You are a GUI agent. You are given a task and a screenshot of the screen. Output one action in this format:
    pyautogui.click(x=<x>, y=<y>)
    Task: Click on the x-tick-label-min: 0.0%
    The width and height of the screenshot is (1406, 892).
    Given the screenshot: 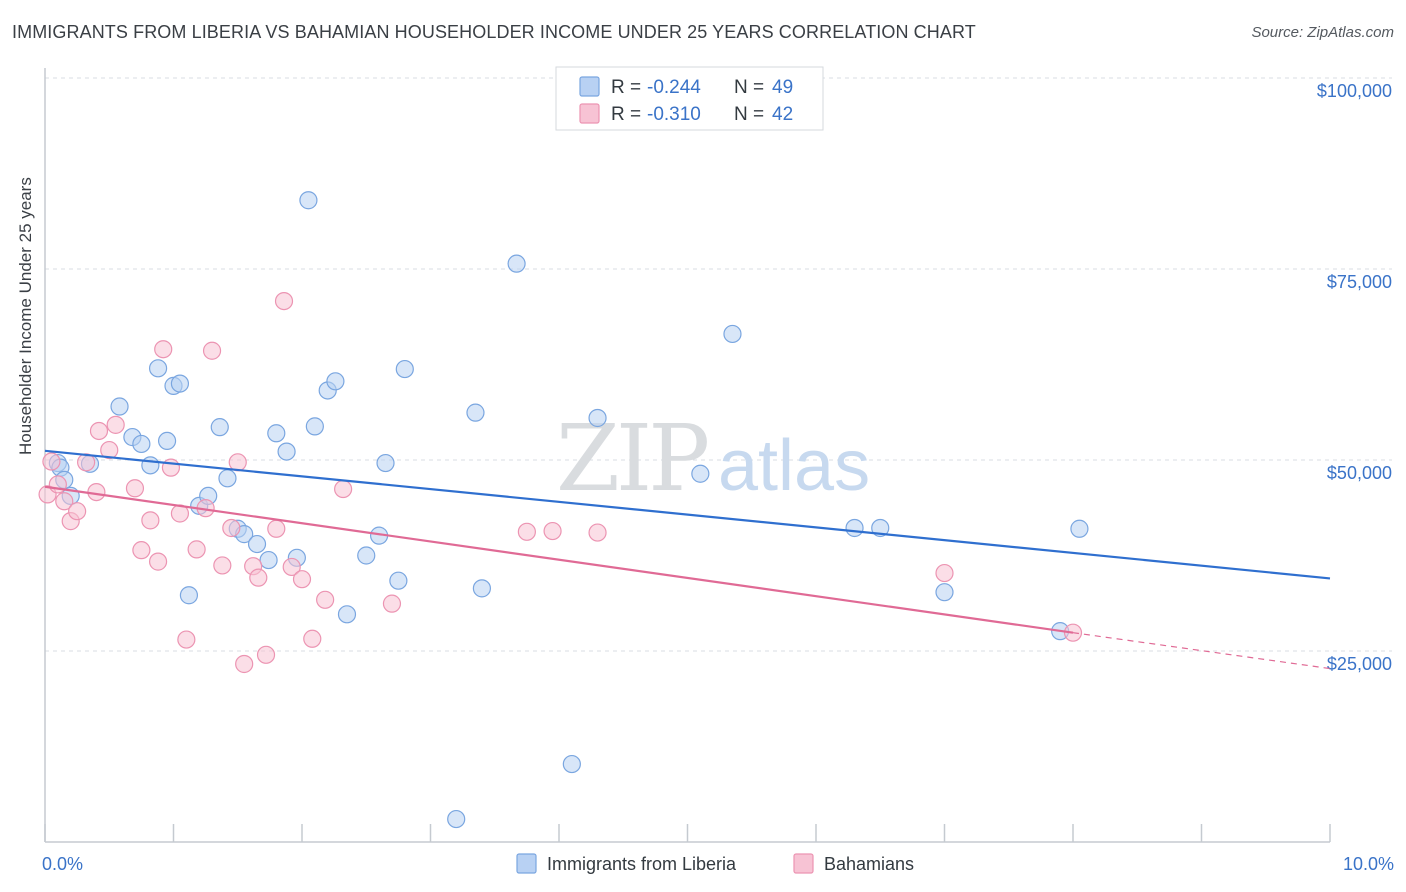 What is the action you would take?
    pyautogui.click(x=62, y=864)
    